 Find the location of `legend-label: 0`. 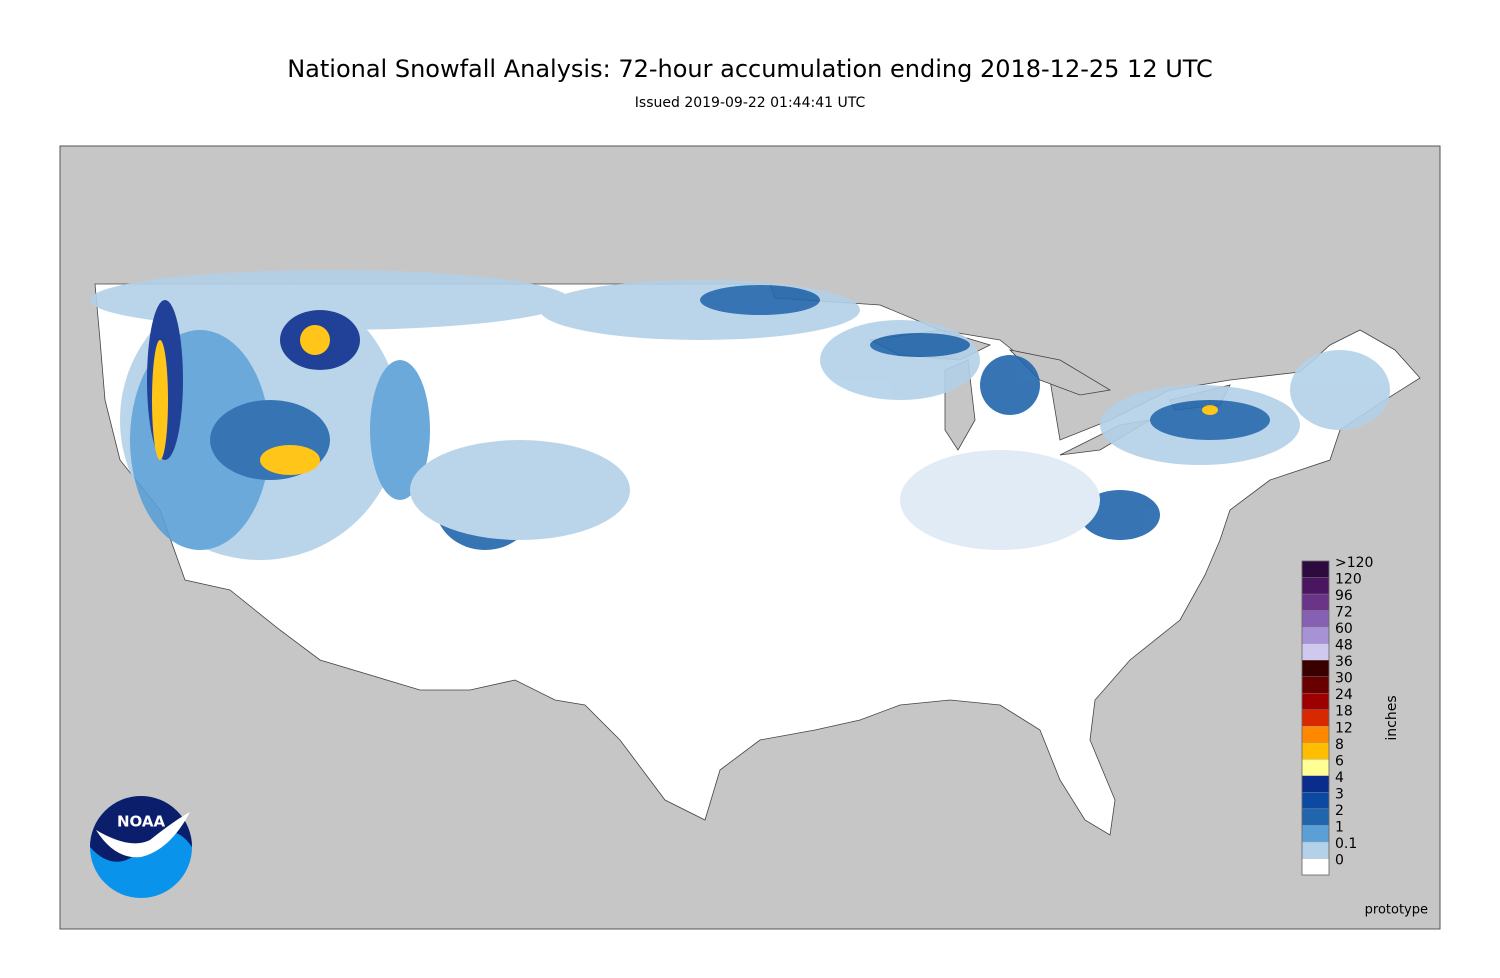

legend-label: 0 is located at coordinates (1339, 860).